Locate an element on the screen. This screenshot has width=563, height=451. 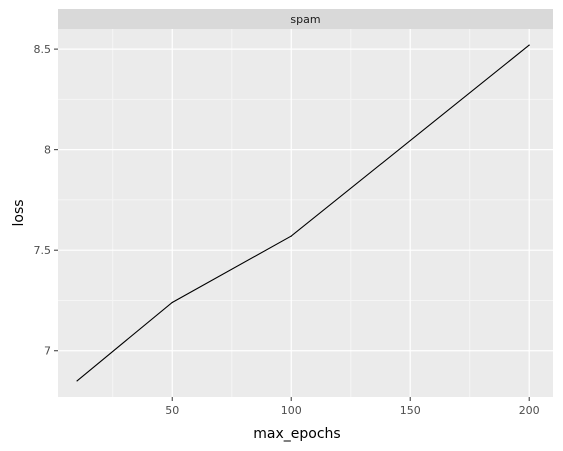
x-tick-label: 50 is located at coordinates (172, 410).